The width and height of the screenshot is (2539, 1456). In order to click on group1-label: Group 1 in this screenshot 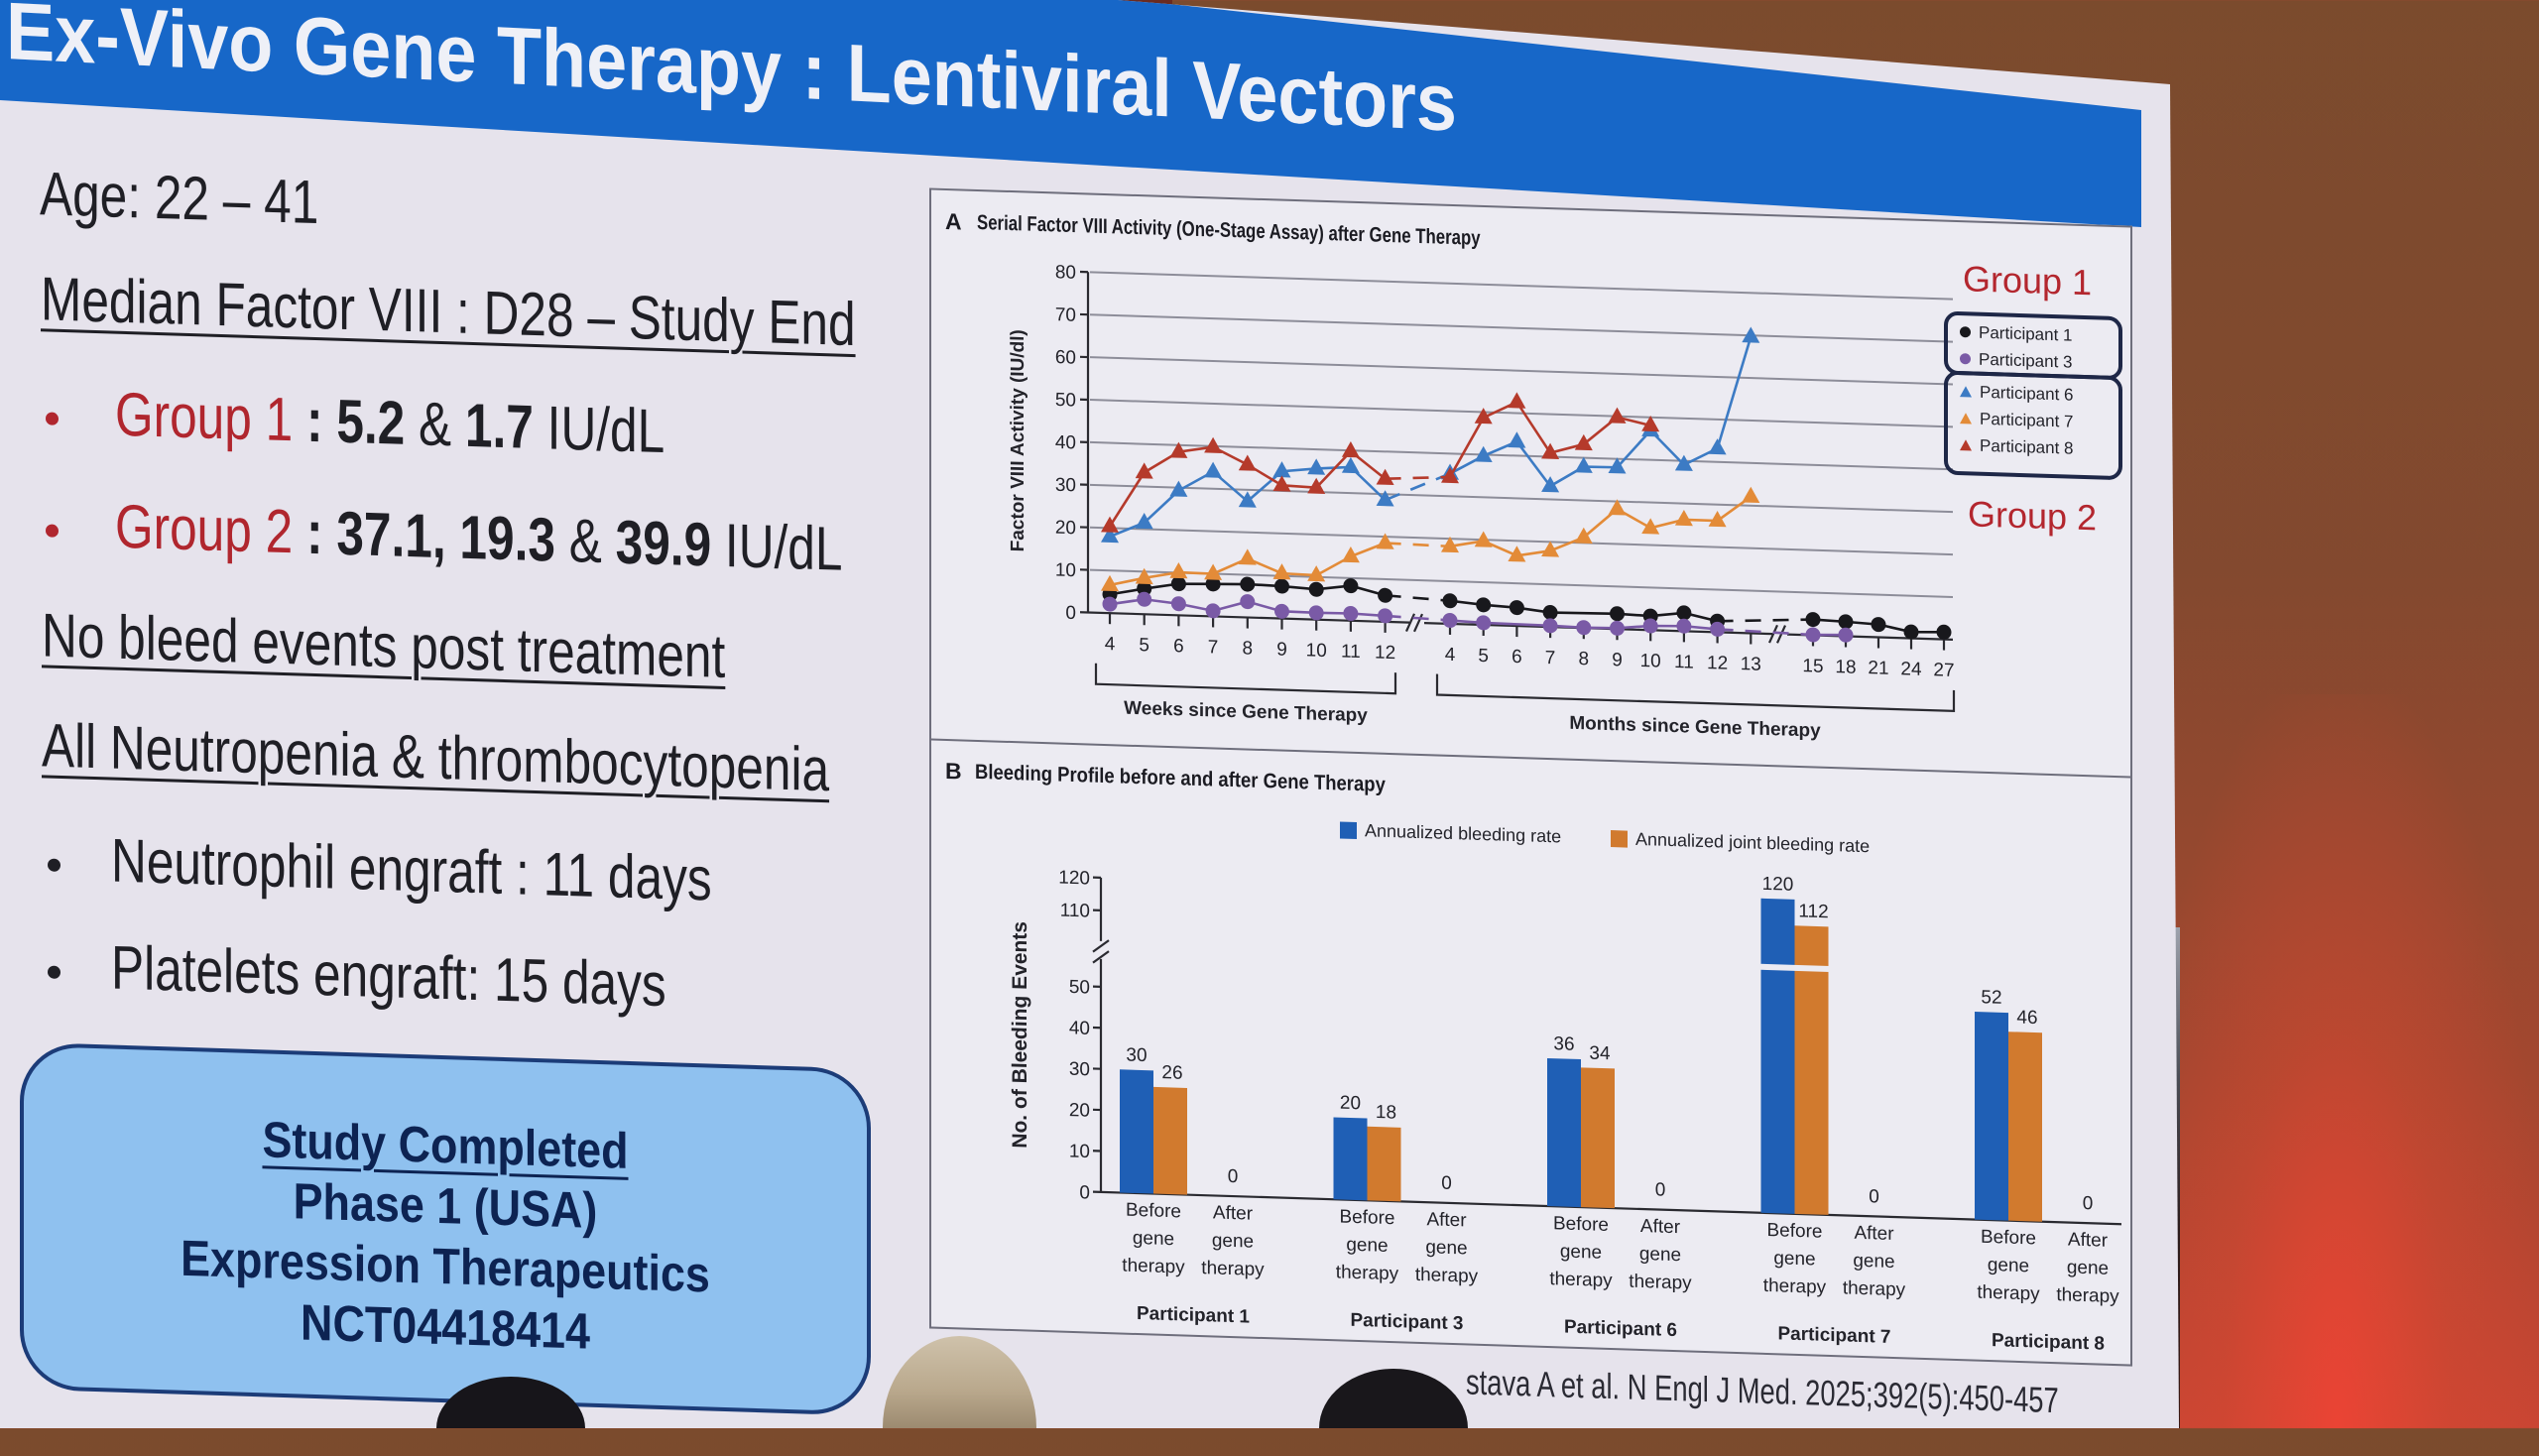, I will do `click(204, 418)`.